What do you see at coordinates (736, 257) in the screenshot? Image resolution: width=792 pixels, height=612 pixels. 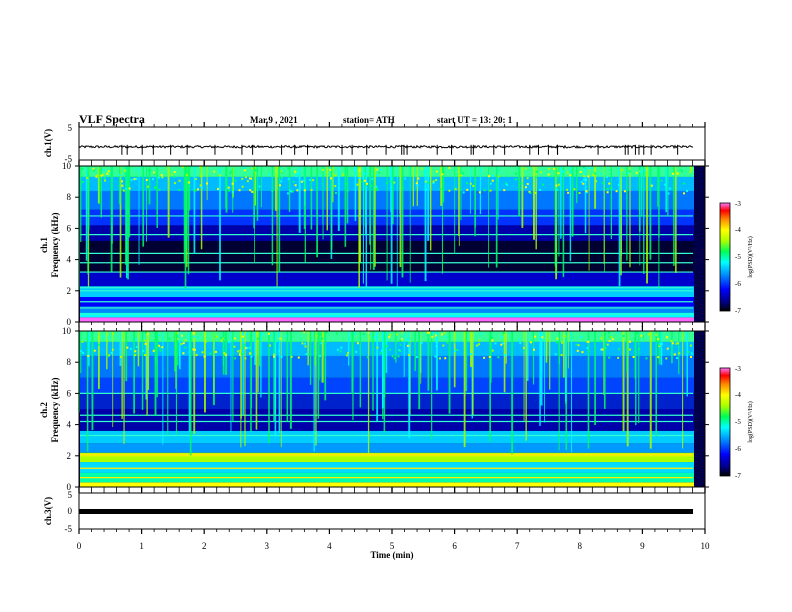 I see `ch1-colorbar: -3 -4 -5 -6 -7 log(PSD)(V²/Hz)` at bounding box center [736, 257].